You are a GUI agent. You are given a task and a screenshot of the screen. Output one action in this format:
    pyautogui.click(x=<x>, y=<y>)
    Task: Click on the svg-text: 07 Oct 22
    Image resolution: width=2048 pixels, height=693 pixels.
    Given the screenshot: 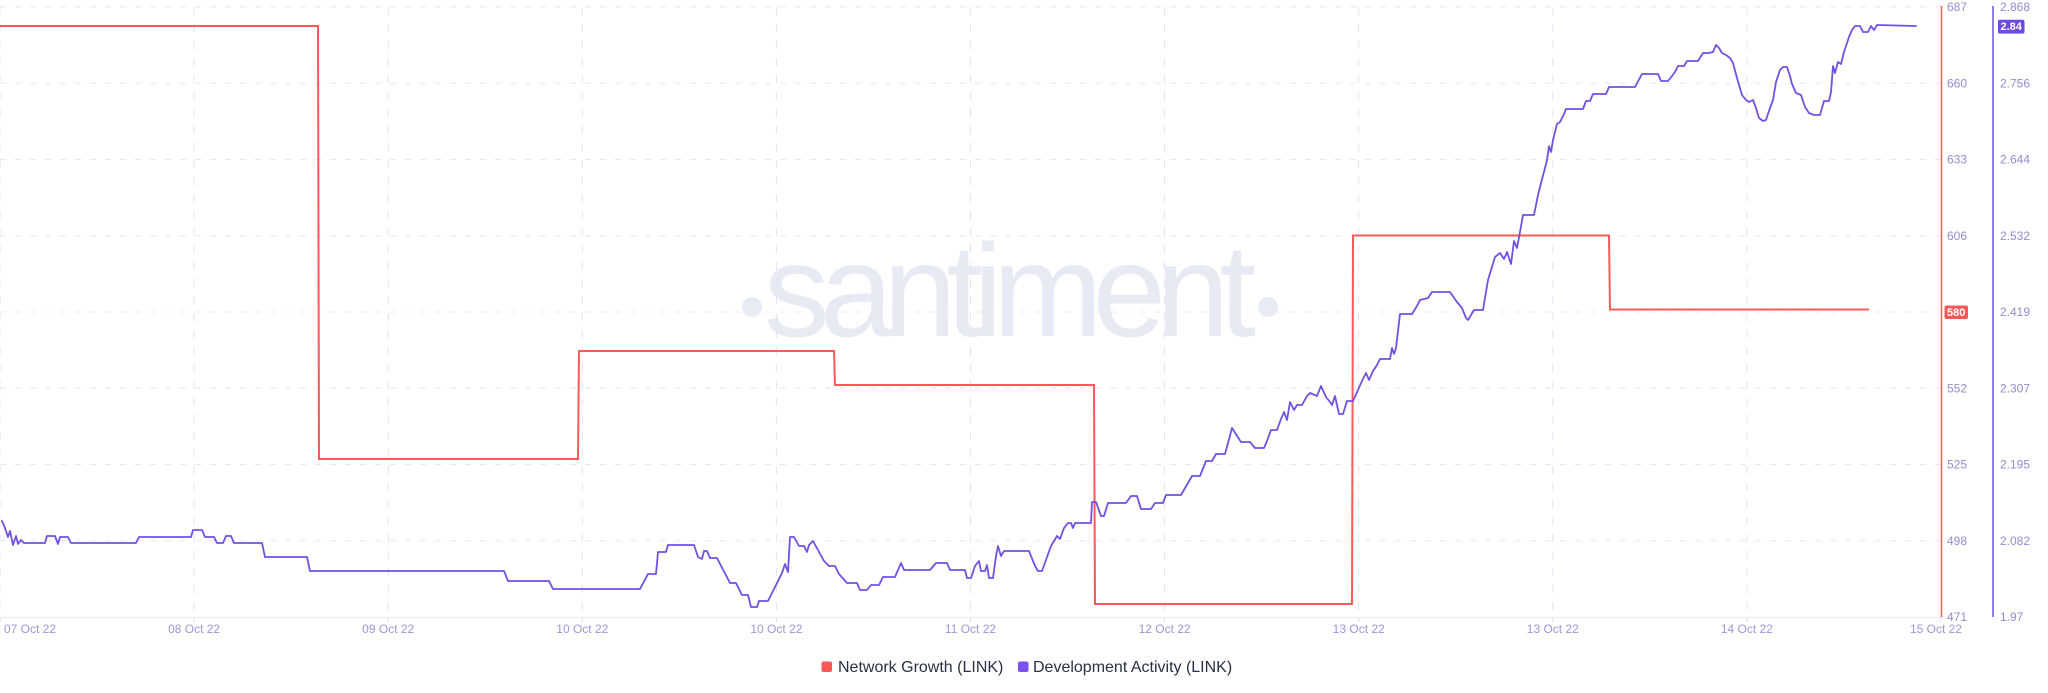 What is the action you would take?
    pyautogui.click(x=30, y=629)
    